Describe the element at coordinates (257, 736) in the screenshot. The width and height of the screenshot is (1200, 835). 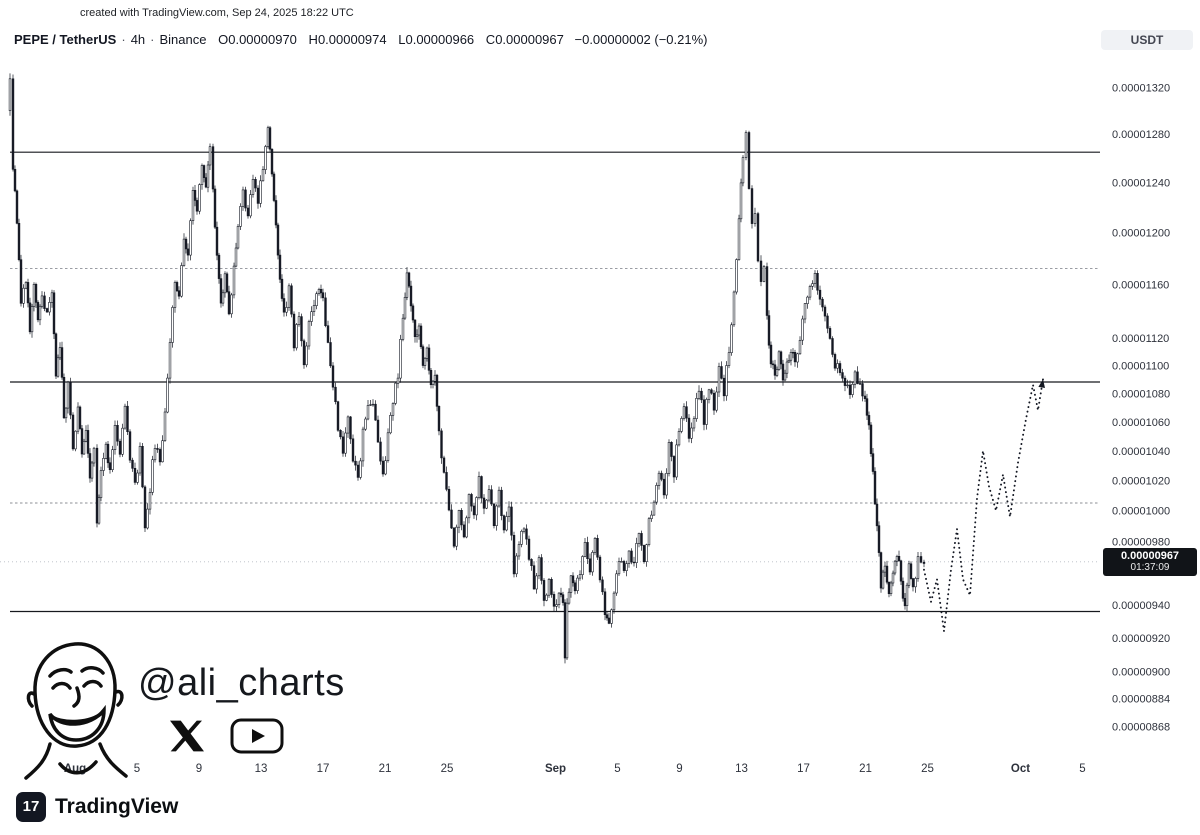
I see `youtube-icon` at that location.